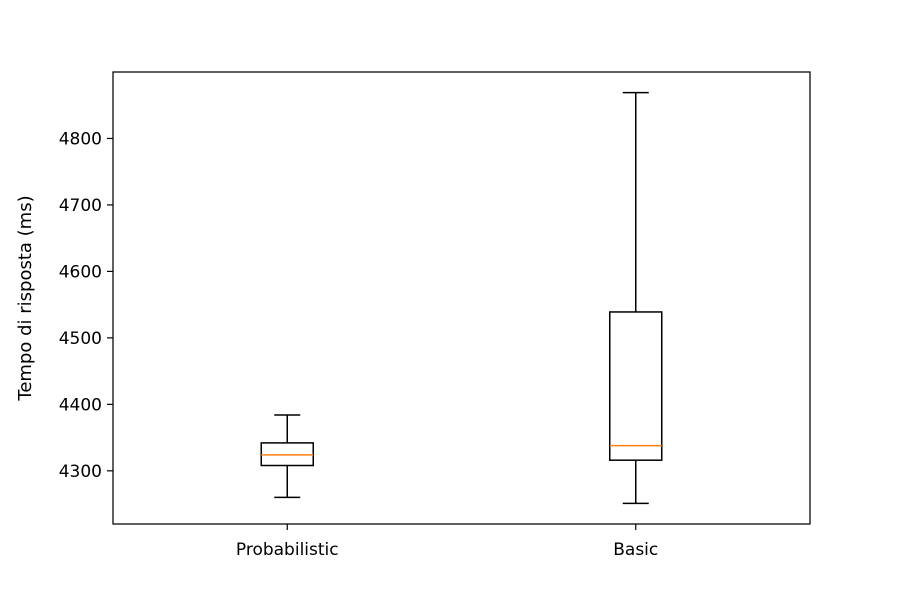  I want to click on box-group-basic, so click(636, 298).